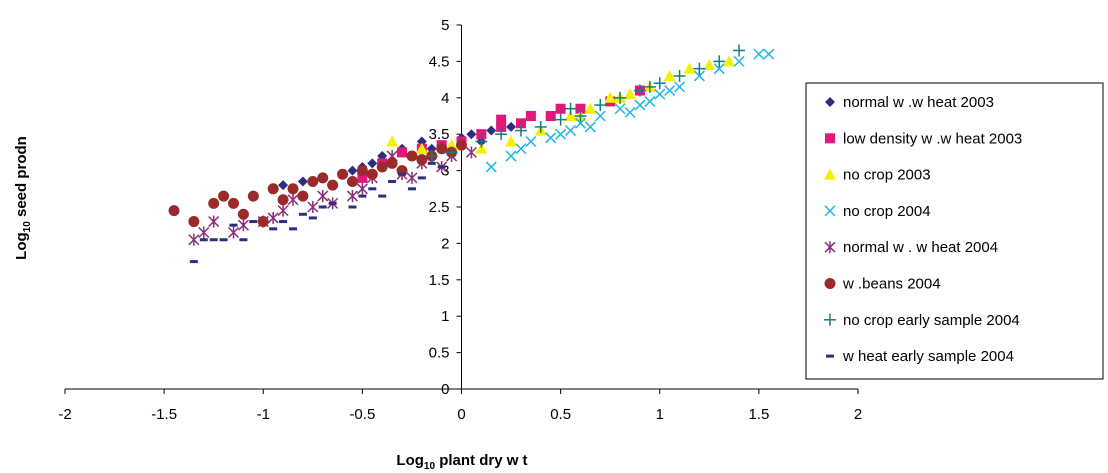 The width and height of the screenshot is (1108, 473). I want to click on y-tick-label: 2.5, so click(439, 207).